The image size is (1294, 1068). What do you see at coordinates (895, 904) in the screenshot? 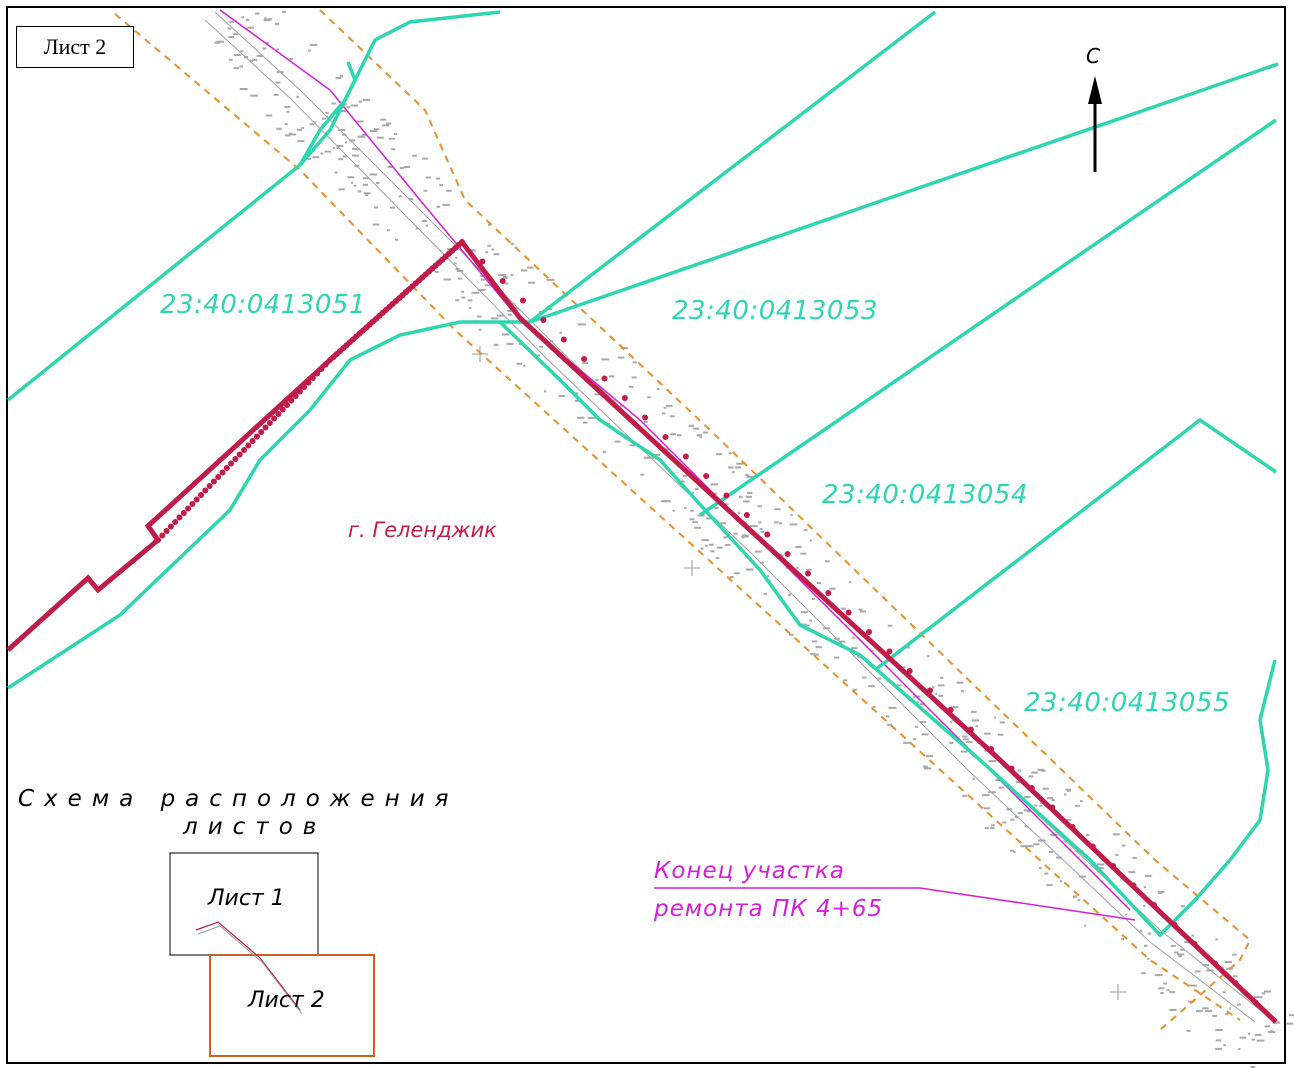
I see `end-leader-line` at bounding box center [895, 904].